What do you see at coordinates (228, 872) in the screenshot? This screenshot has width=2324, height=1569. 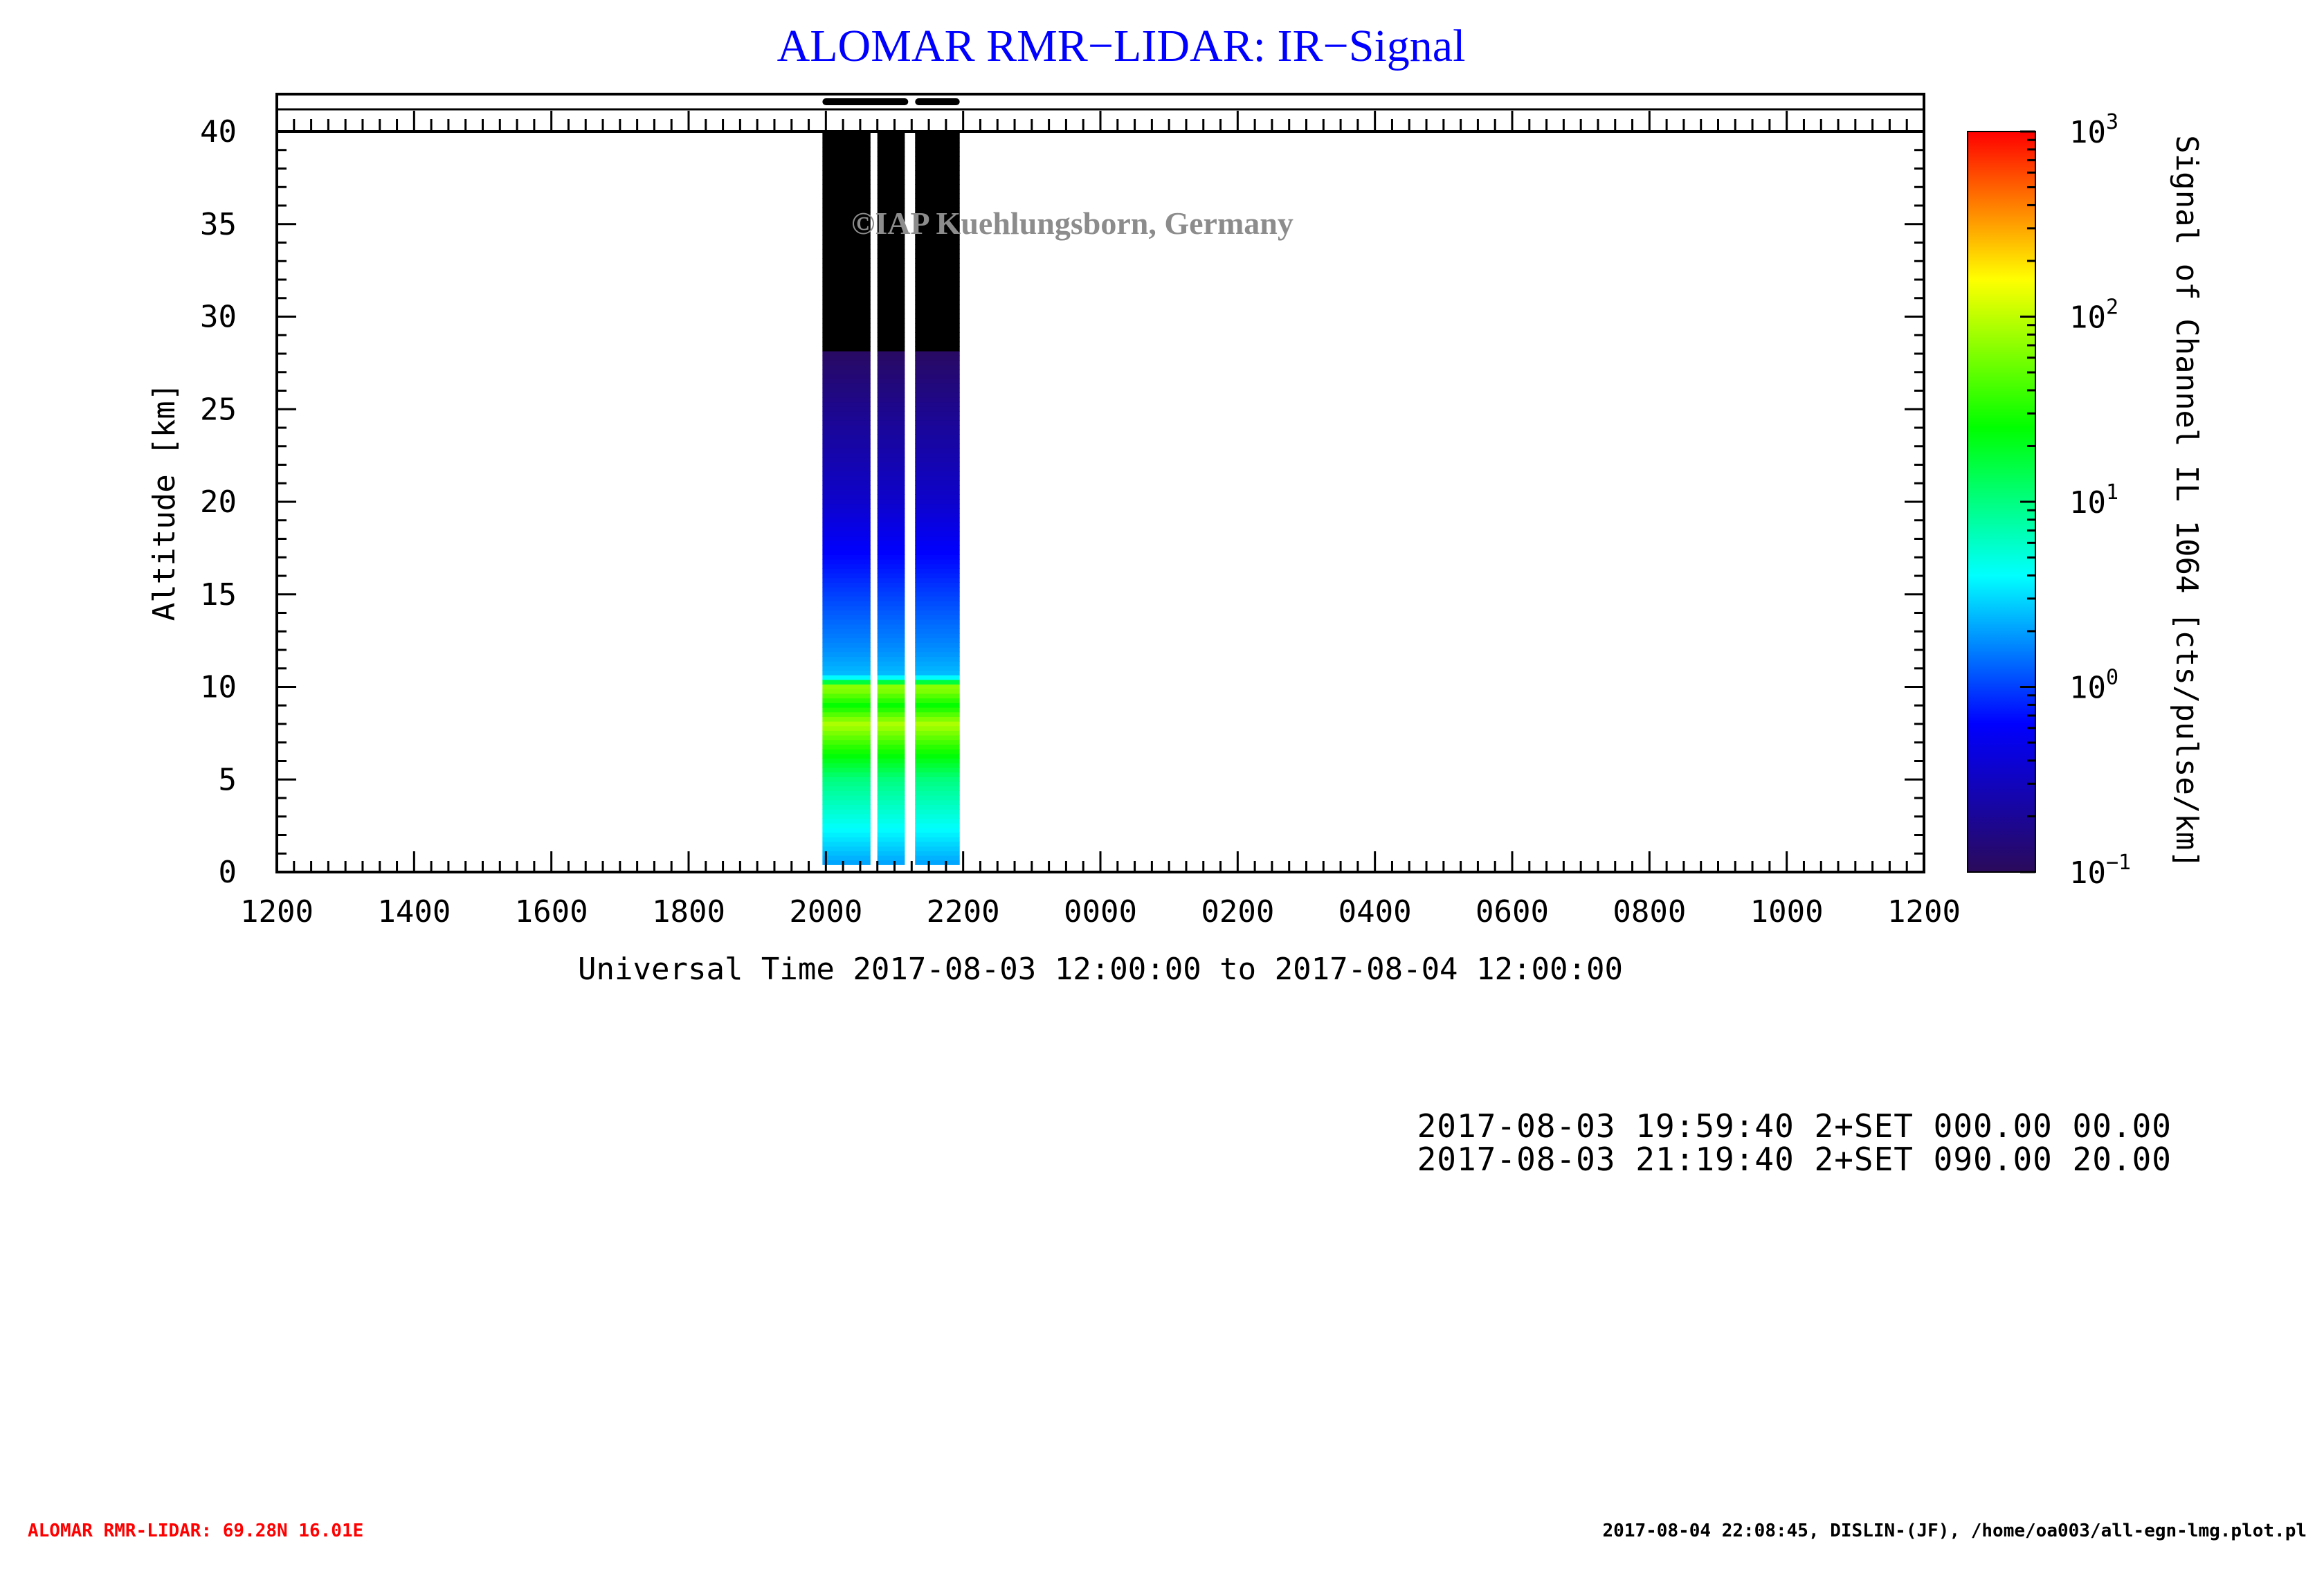 I see `y-tick-label: 0` at bounding box center [228, 872].